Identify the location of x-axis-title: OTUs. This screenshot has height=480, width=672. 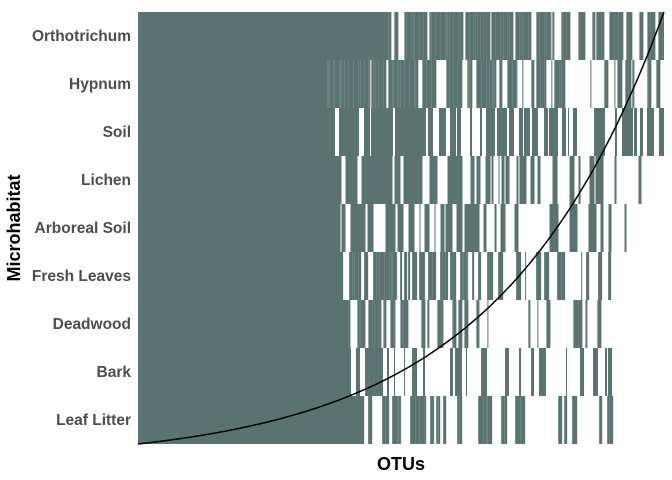
(401, 464).